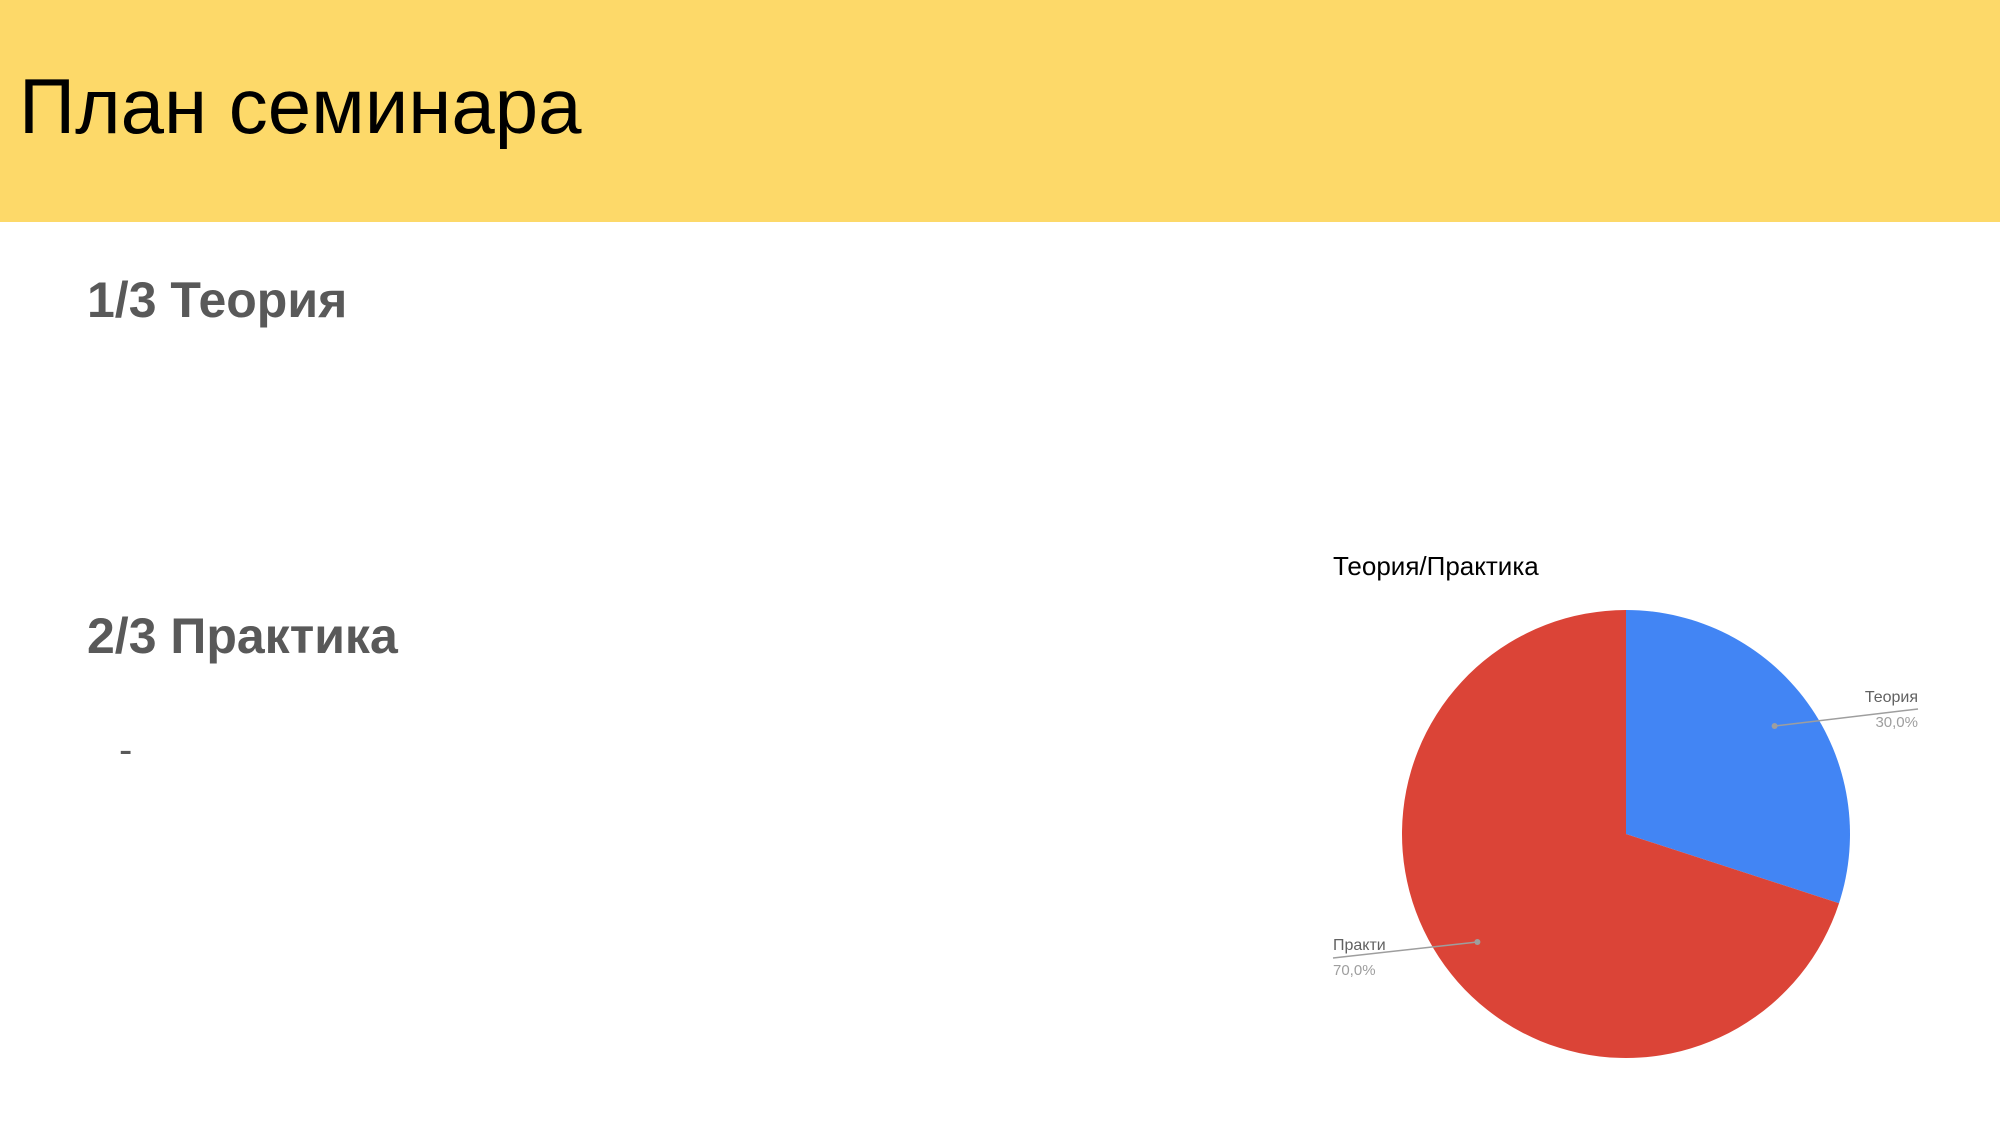  What do you see at coordinates (1359, 945) in the screenshot?
I see `pie-label-name-1: Практи` at bounding box center [1359, 945].